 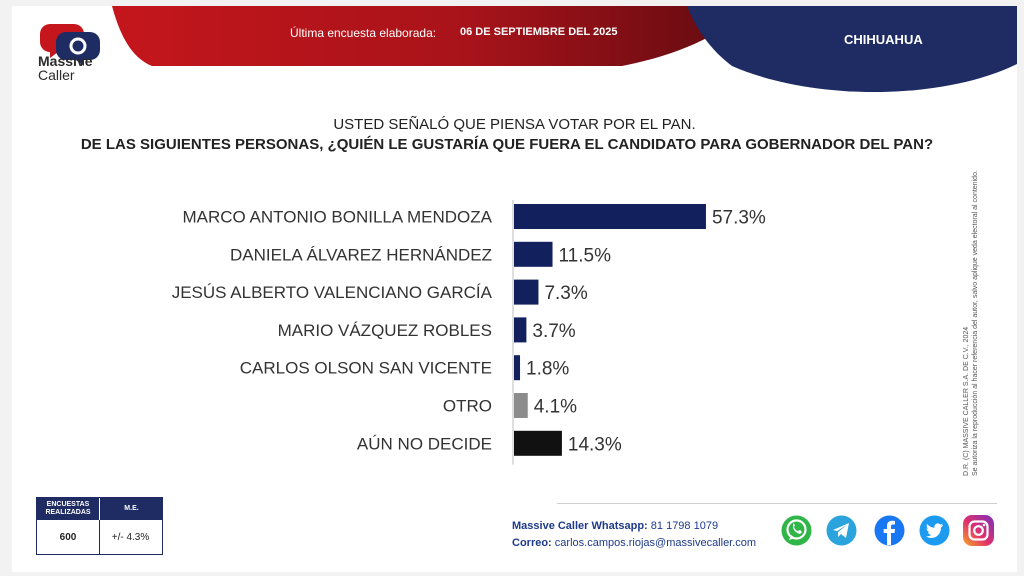 What do you see at coordinates (565, 293) in the screenshot?
I see `data-label: 7.3%` at bounding box center [565, 293].